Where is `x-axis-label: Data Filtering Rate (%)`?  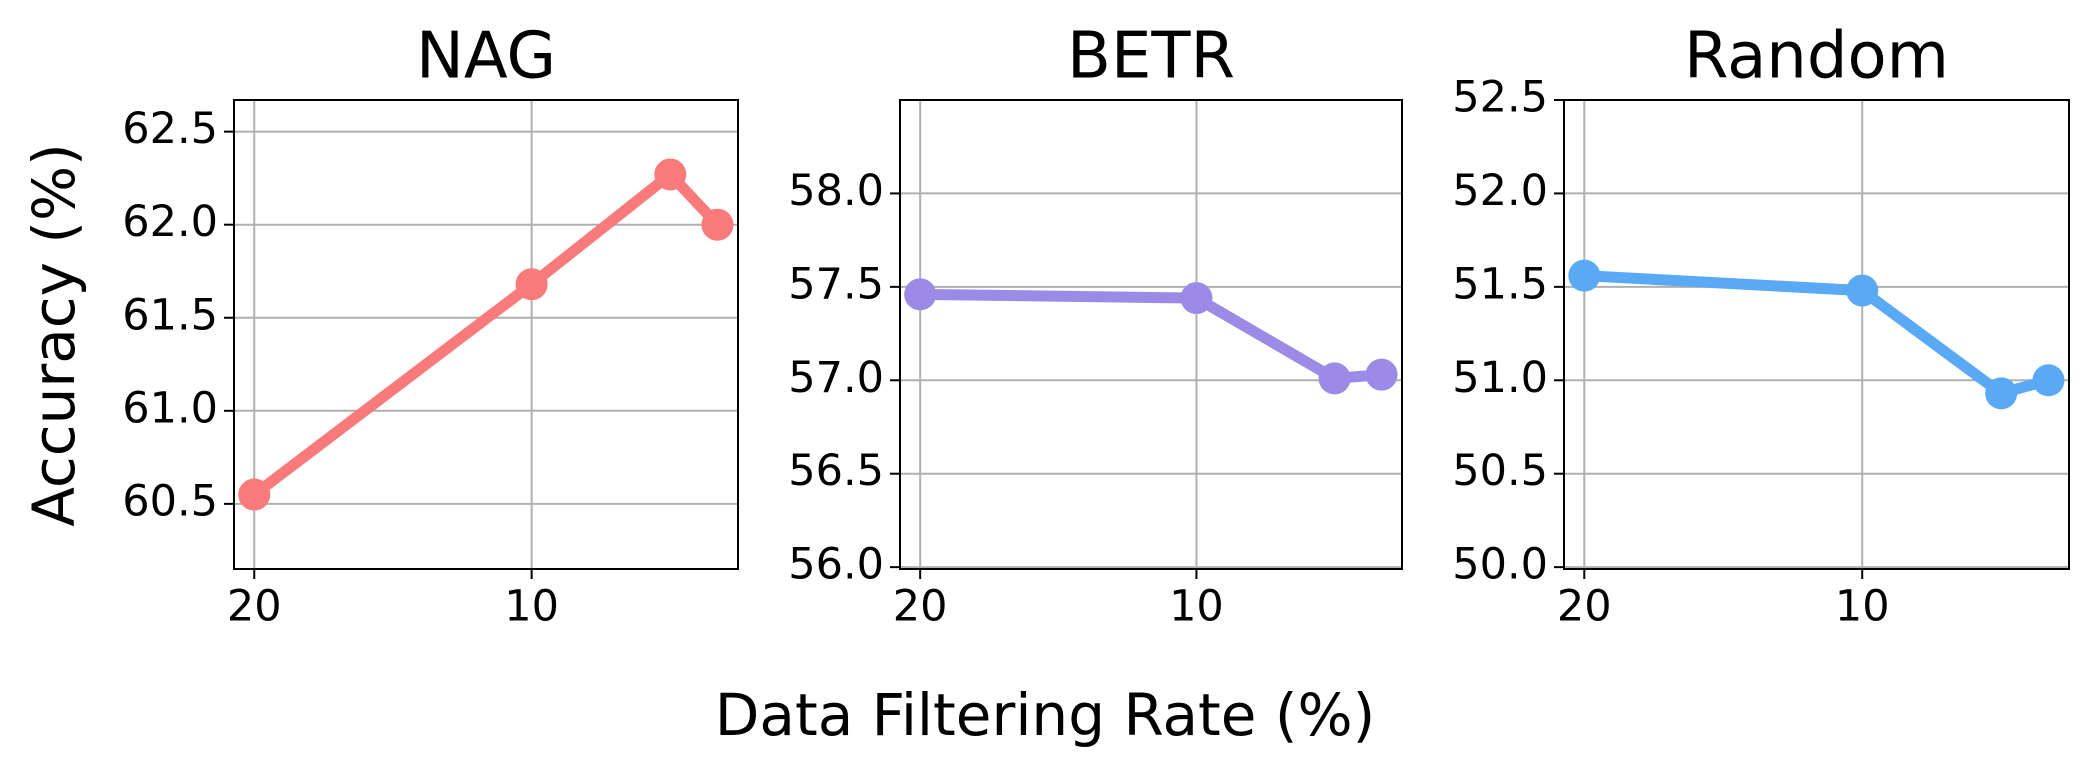
x-axis-label: Data Filtering Rate (%) is located at coordinates (1045, 715).